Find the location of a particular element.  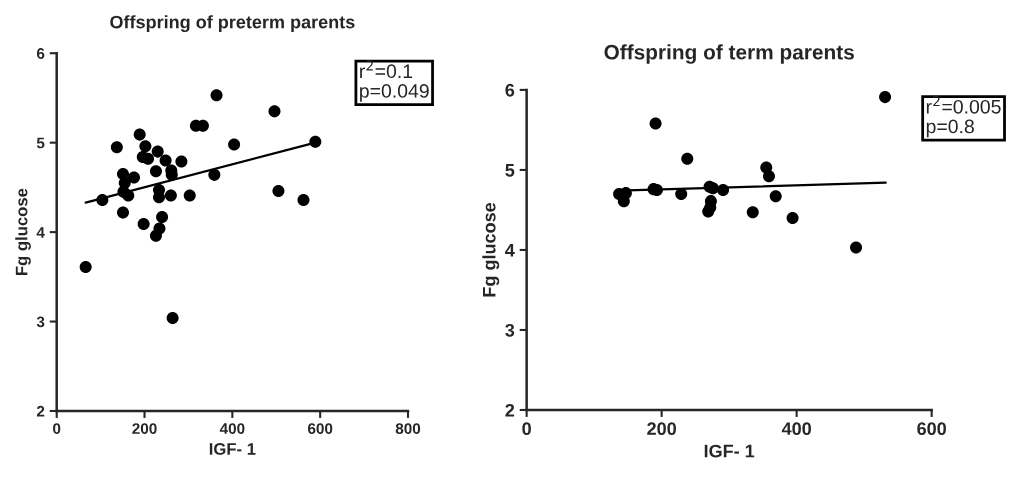

chart-title: Offspring of preterm parents is located at coordinates (232, 24).